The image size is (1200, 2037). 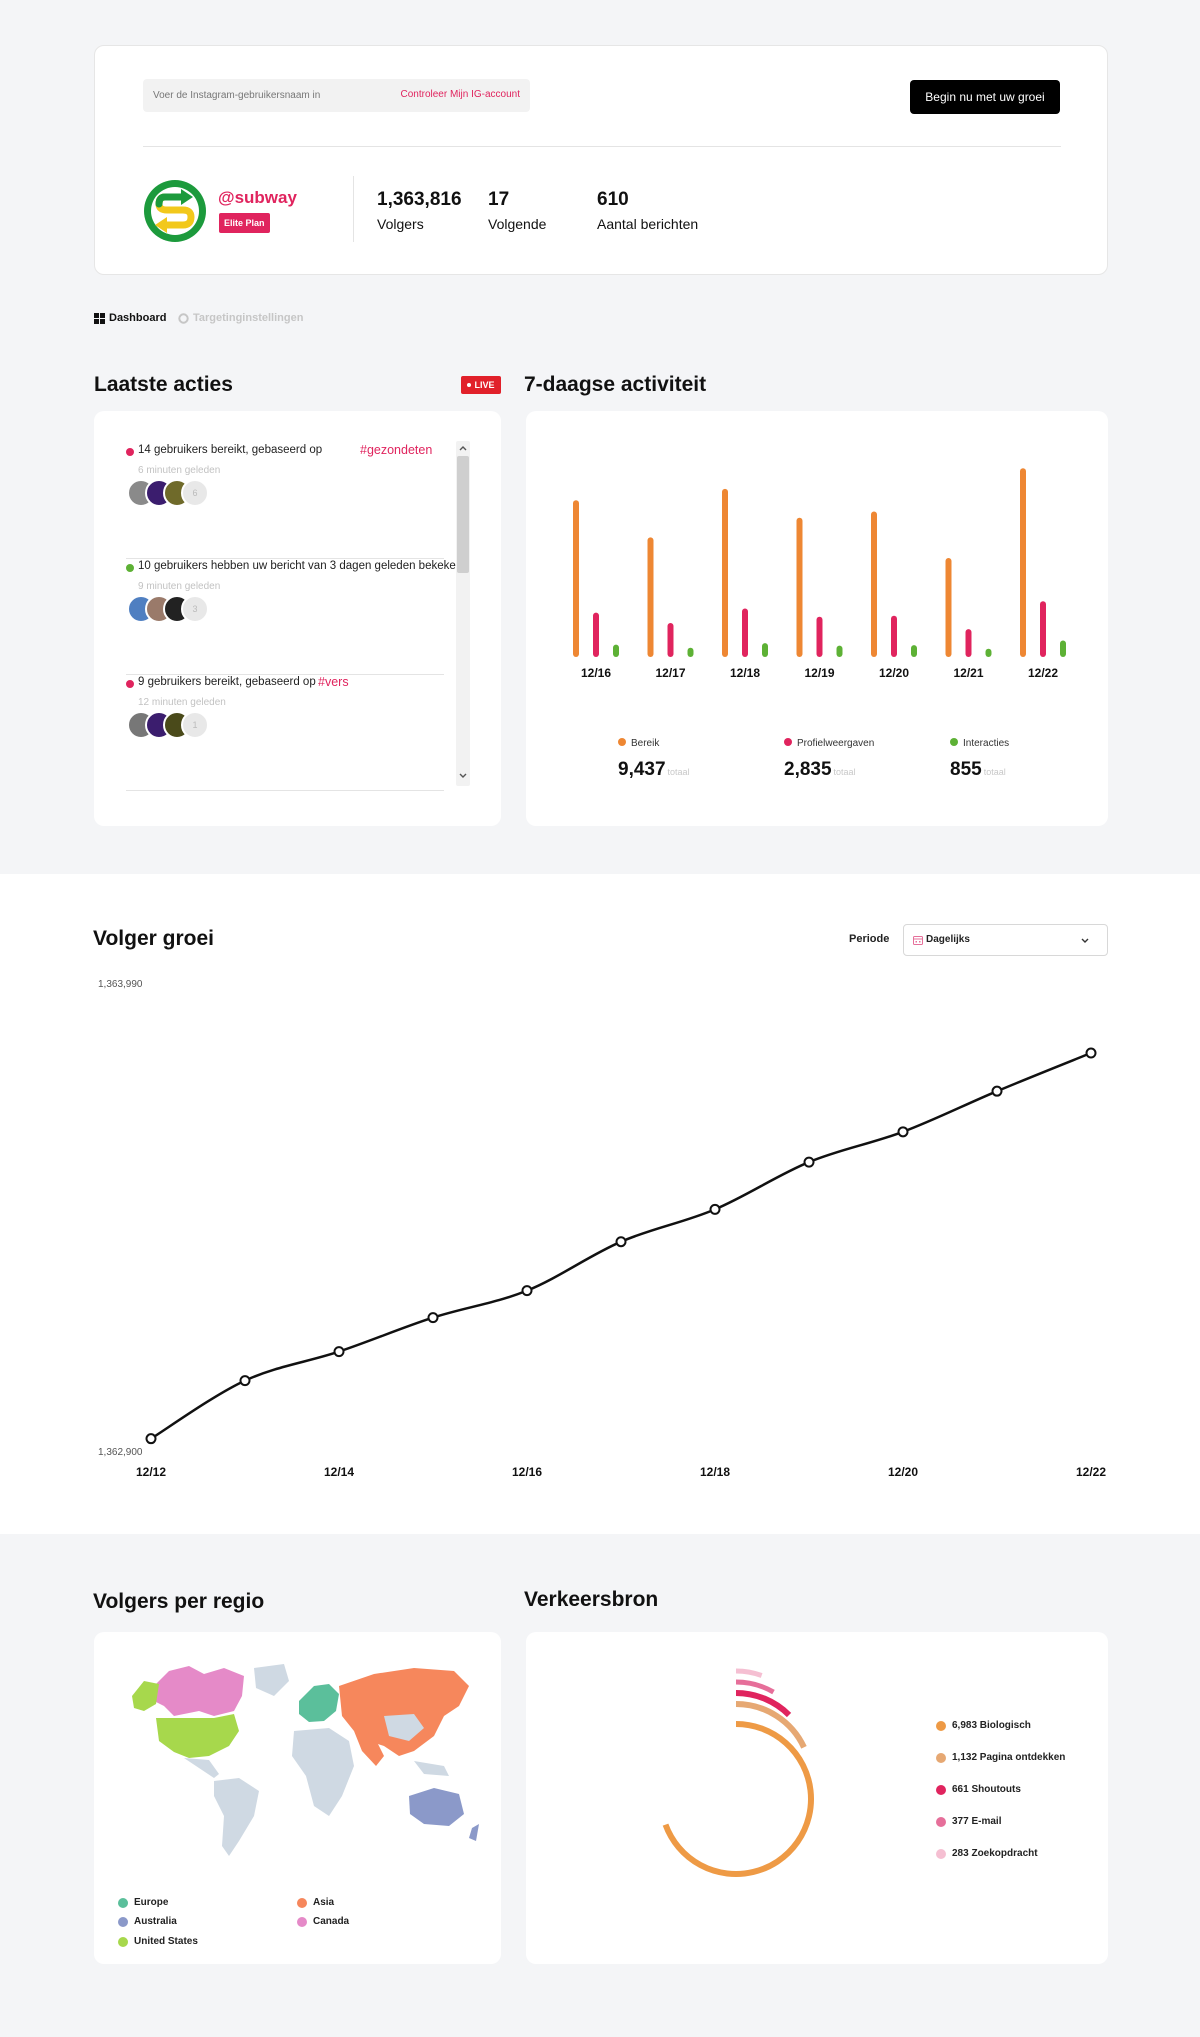 What do you see at coordinates (463, 514) in the screenshot?
I see `scrollbar-thumb` at bounding box center [463, 514].